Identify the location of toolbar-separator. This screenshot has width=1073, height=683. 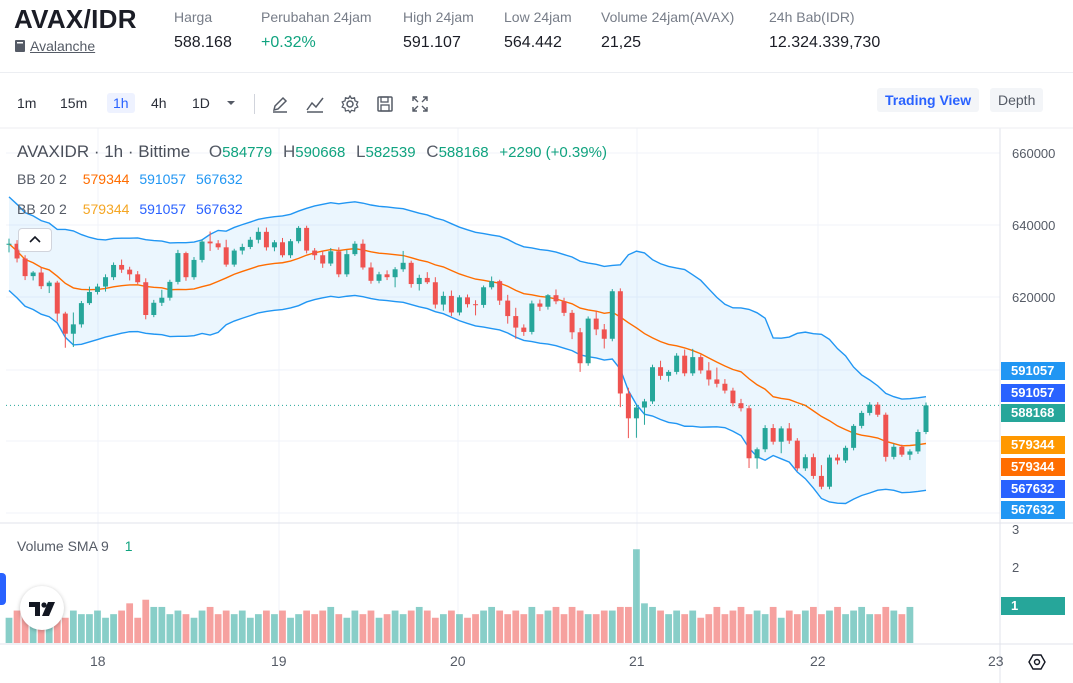
(254, 104).